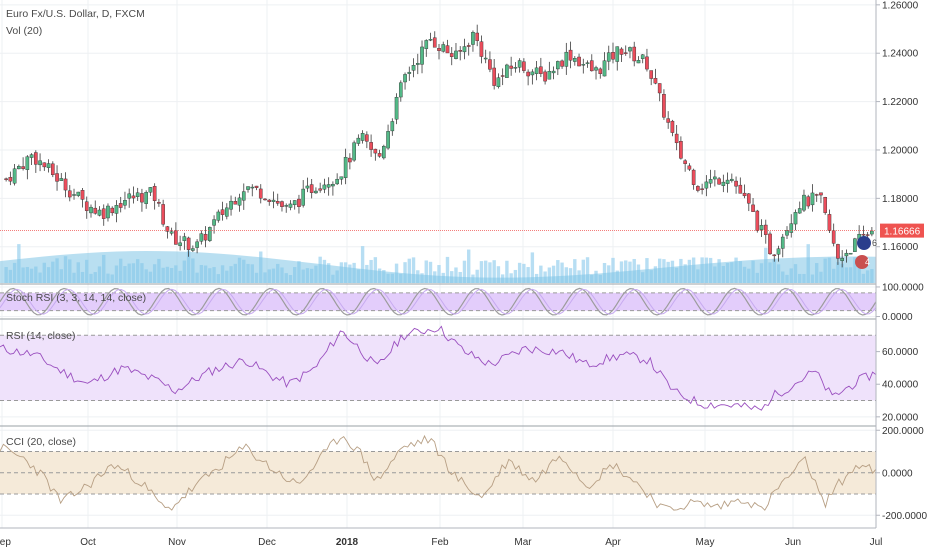 The width and height of the screenshot is (932, 550). I want to click on price-tick-label: -200.0000, so click(904, 516).